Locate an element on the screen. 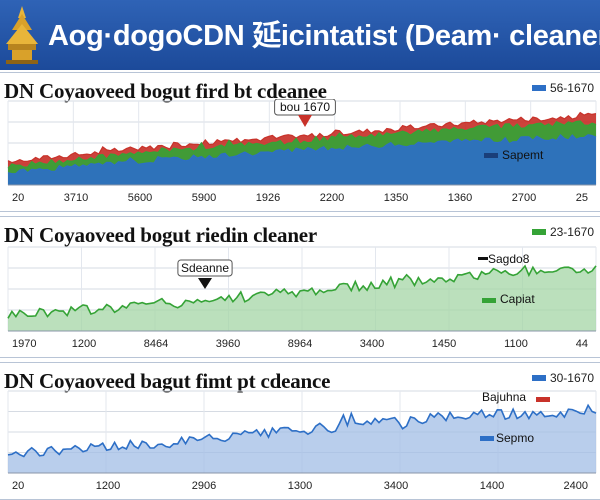 The width and height of the screenshot is (600, 500). x-tick-label: 1350 is located at coordinates (396, 198).